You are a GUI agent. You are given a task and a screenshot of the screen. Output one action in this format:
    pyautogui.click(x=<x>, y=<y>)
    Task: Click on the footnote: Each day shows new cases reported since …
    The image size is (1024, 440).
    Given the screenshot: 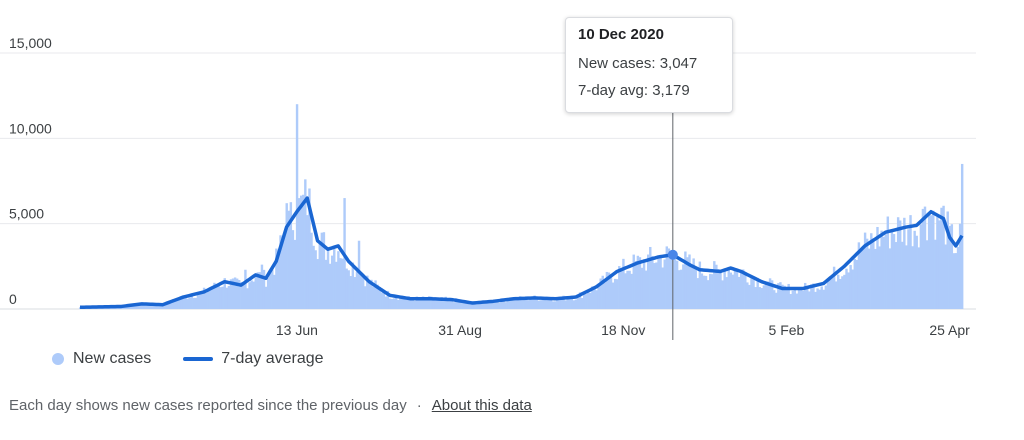 What is the action you would take?
    pyautogui.click(x=270, y=405)
    